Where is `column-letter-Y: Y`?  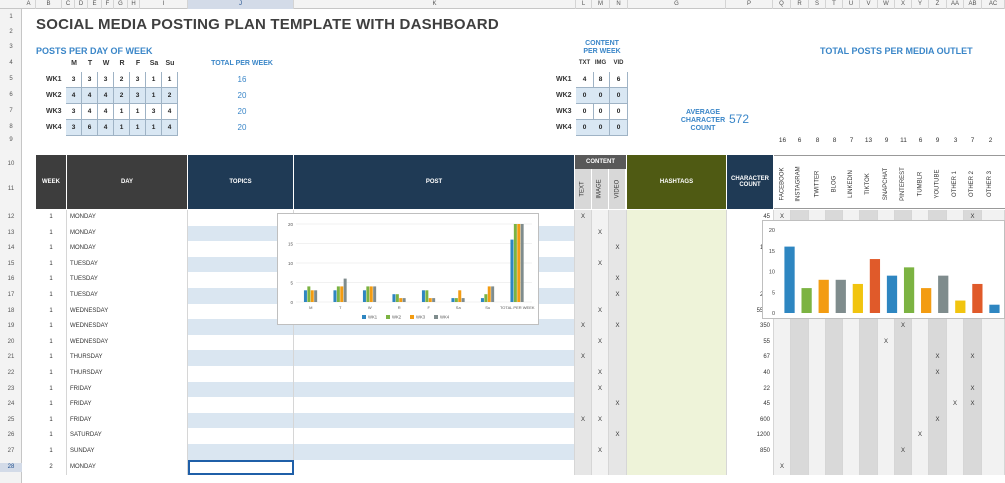 column-letter-Y: Y is located at coordinates (920, 4).